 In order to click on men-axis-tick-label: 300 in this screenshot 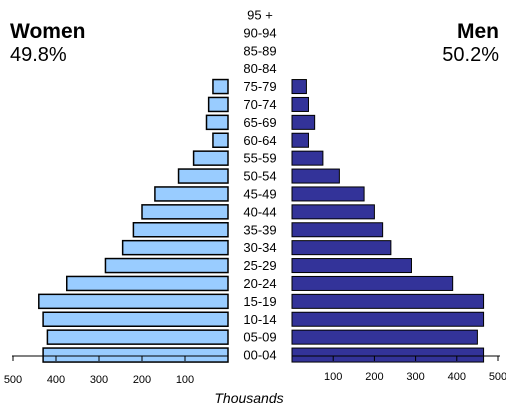, I will do `click(415, 377)`.